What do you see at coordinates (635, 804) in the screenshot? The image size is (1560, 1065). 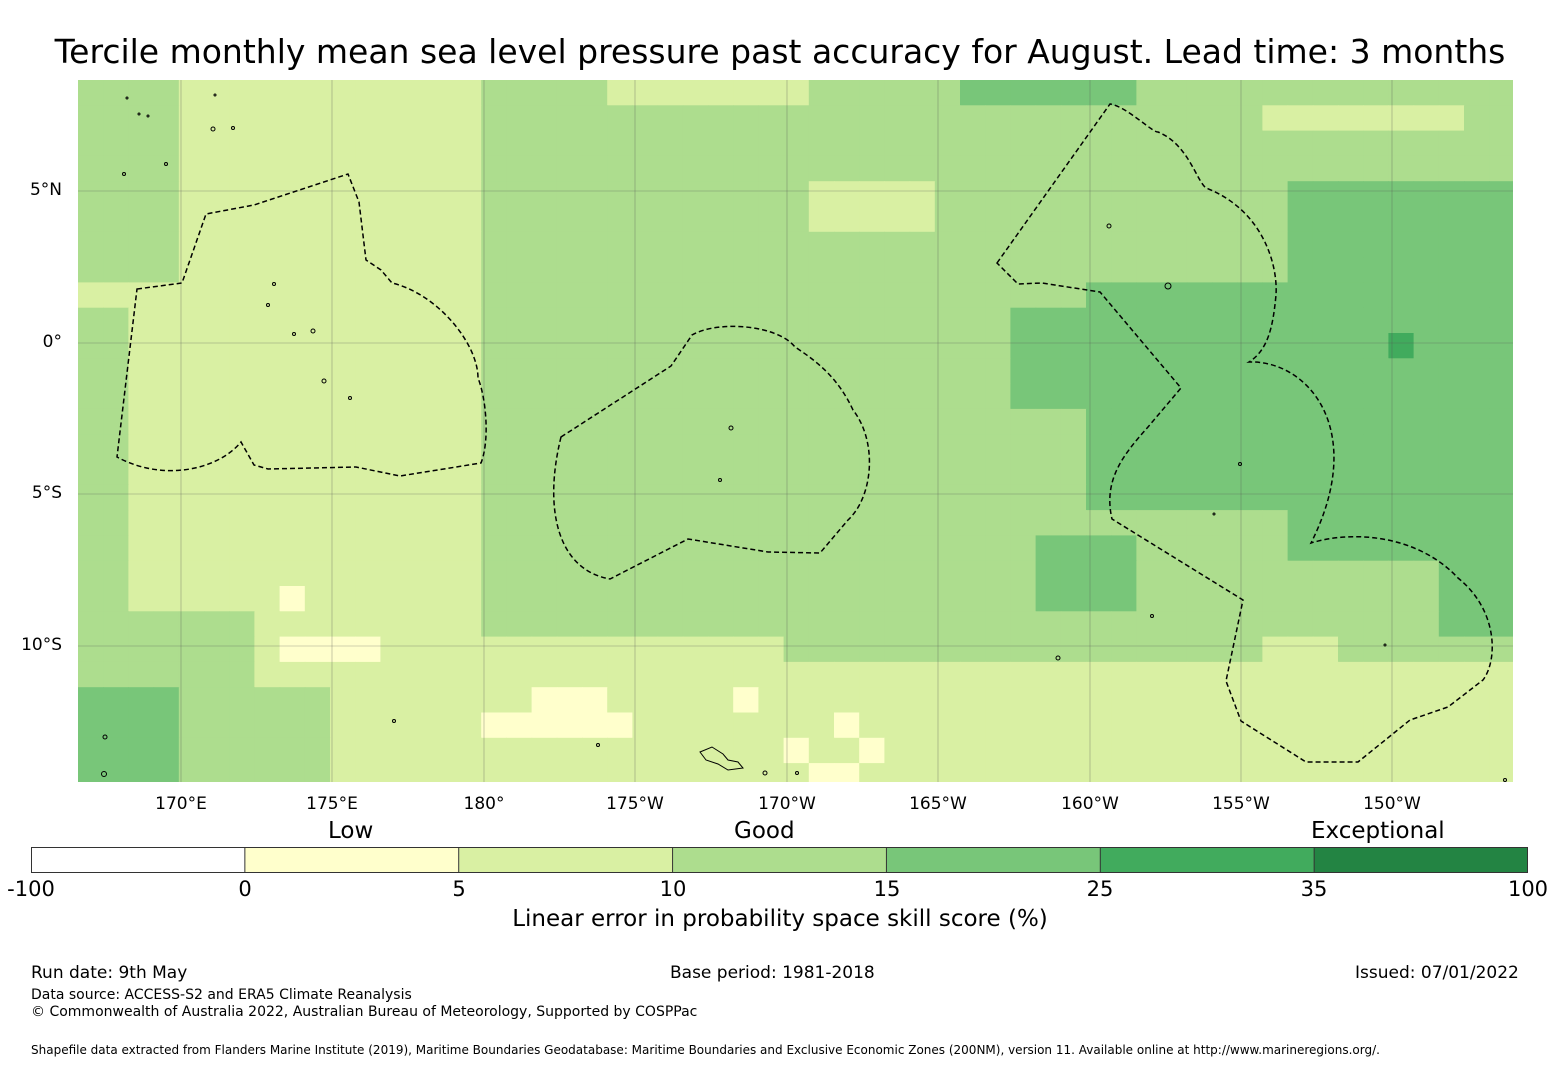 I see `lon-label-175w: 175°W` at bounding box center [635, 804].